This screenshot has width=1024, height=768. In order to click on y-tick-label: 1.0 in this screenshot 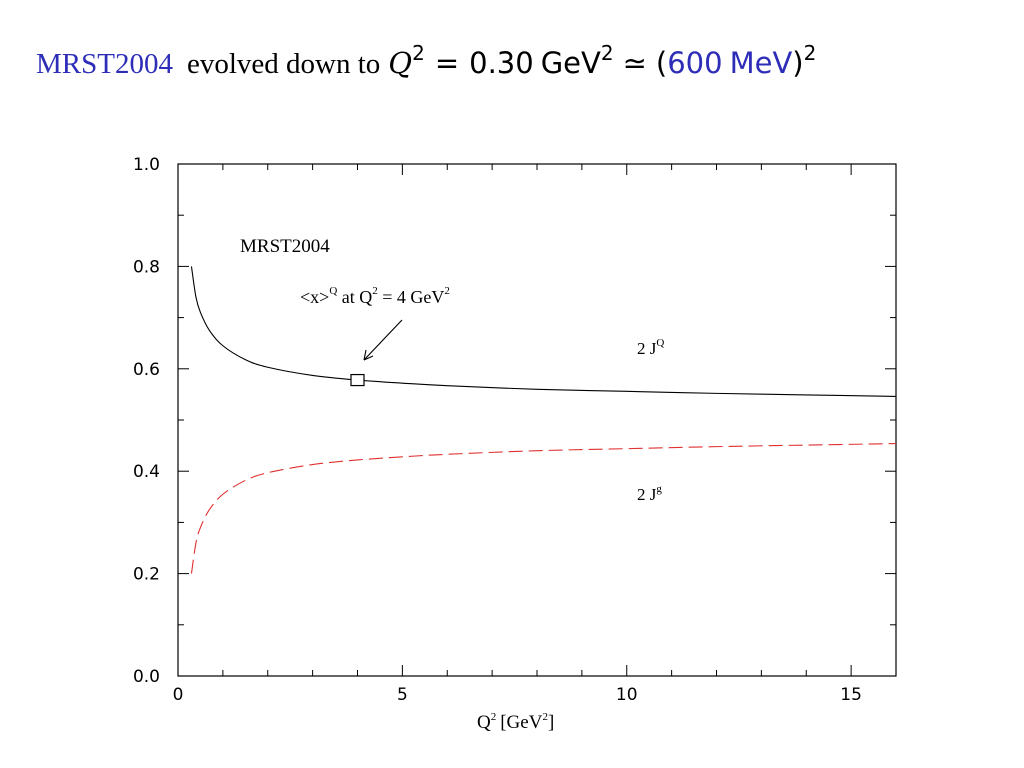, I will do `click(146, 165)`.